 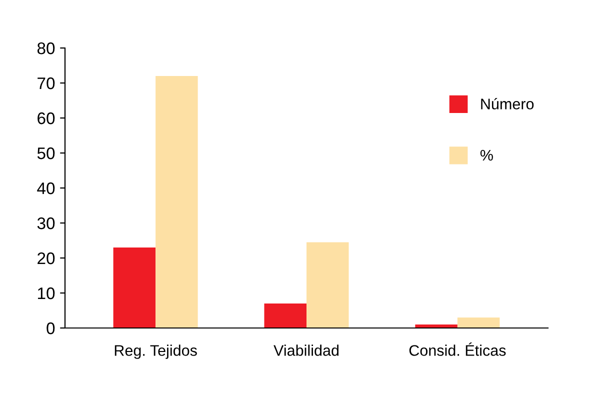 I want to click on y-tick-label: 0, so click(x=50, y=328).